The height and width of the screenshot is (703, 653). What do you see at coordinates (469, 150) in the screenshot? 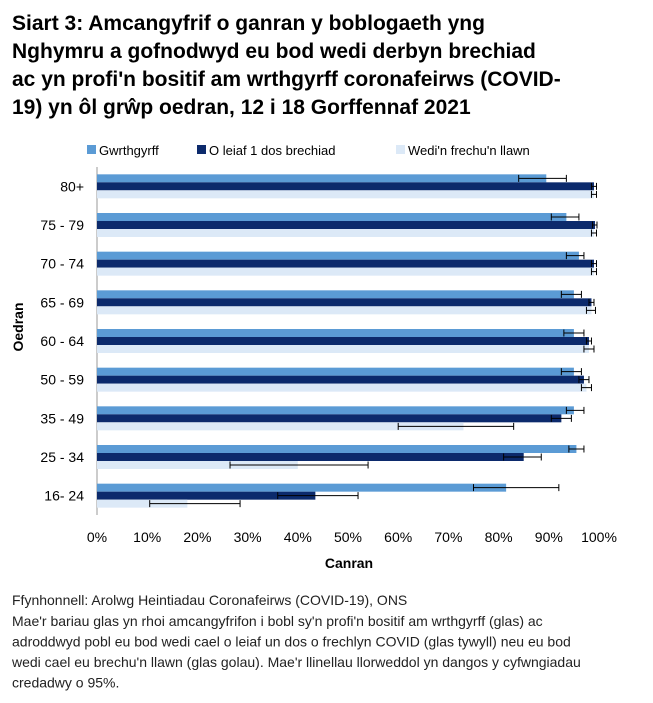
I see `legend-label: Wedi'n frechu'n llawn` at bounding box center [469, 150].